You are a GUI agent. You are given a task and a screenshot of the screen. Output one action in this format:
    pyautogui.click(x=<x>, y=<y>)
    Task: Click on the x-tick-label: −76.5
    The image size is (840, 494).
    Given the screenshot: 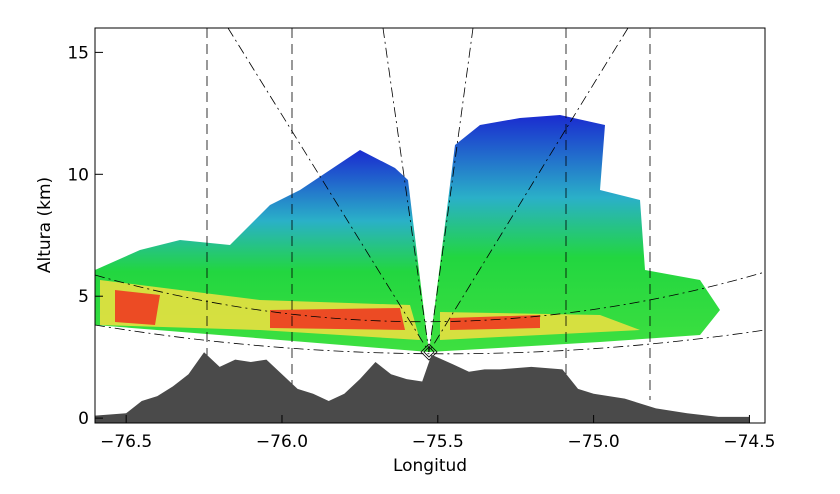 What is the action you would take?
    pyautogui.click(x=126, y=442)
    